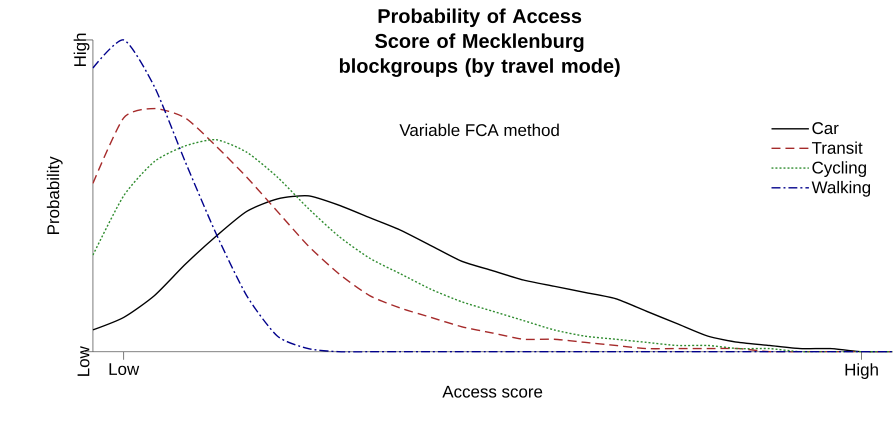 This screenshot has height=443, width=893. Describe the element at coordinates (839, 169) in the screenshot. I see `legend-label: Cycling` at that location.